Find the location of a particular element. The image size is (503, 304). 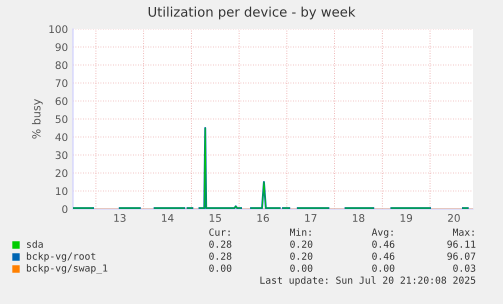

x-tick-label: 18 is located at coordinates (358, 218).